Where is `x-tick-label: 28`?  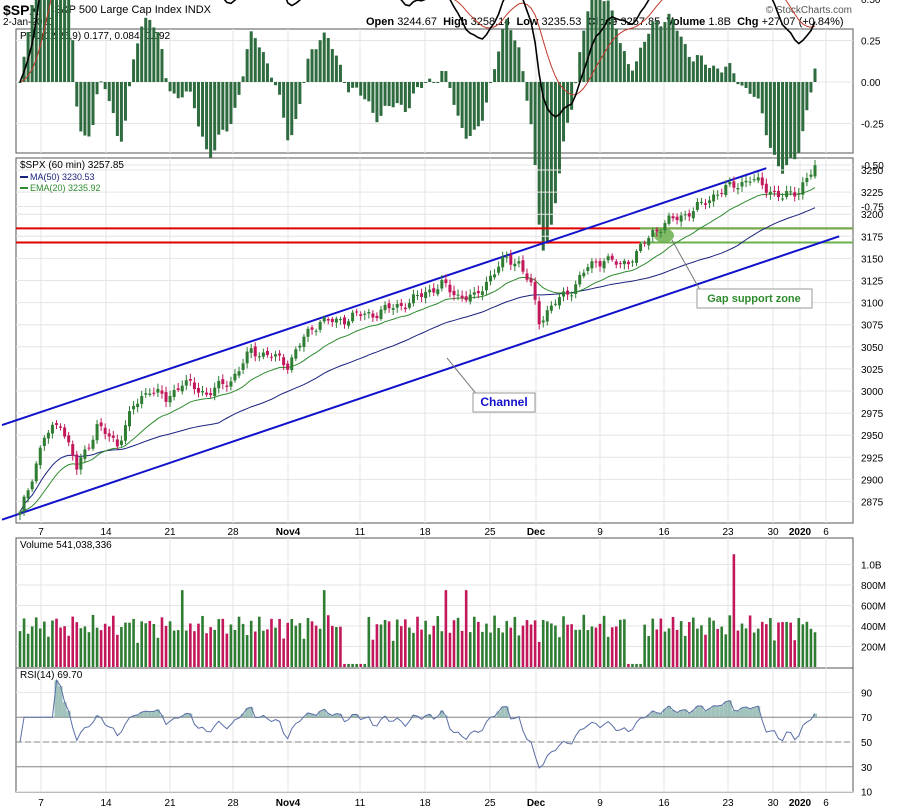 x-tick-label: 28 is located at coordinates (233, 532).